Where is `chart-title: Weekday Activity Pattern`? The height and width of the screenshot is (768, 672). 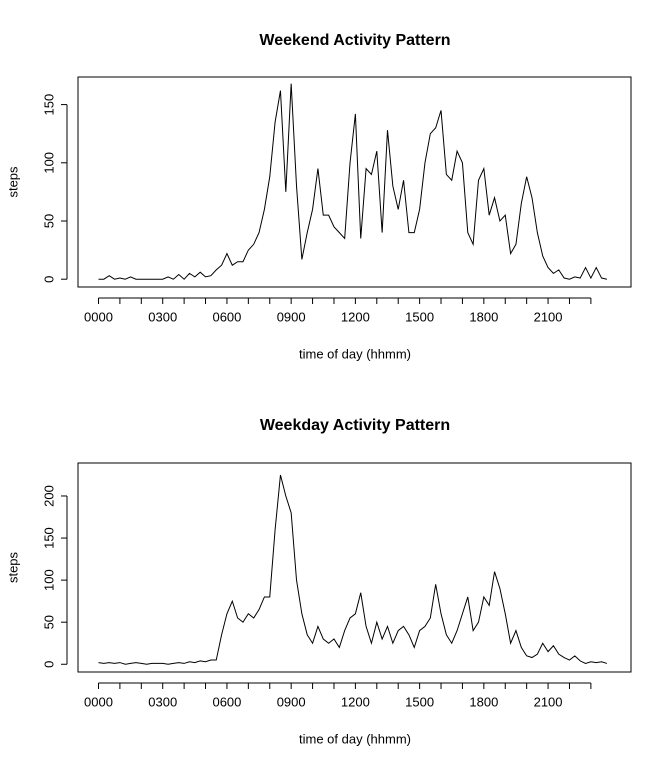 chart-title: Weekday Activity Pattern is located at coordinates (355, 425).